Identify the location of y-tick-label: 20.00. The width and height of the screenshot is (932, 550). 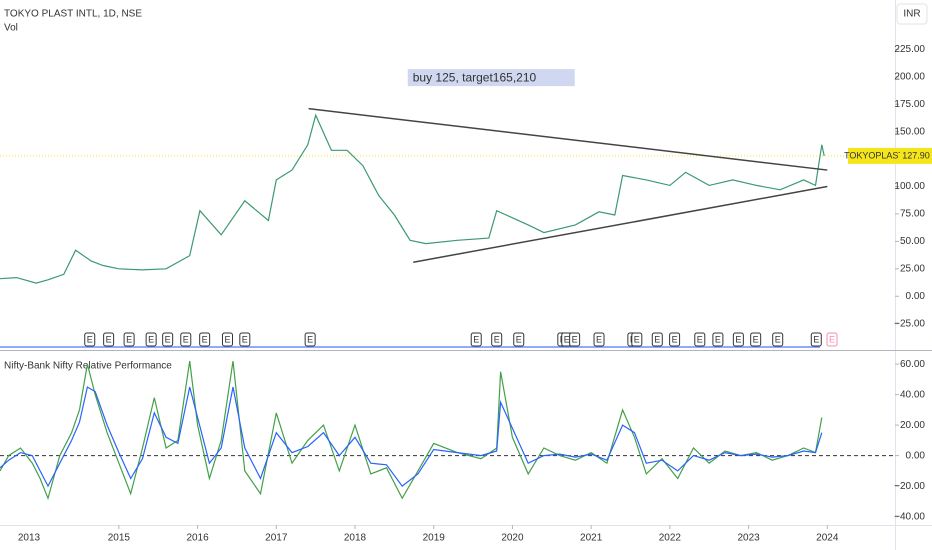
(912, 425).